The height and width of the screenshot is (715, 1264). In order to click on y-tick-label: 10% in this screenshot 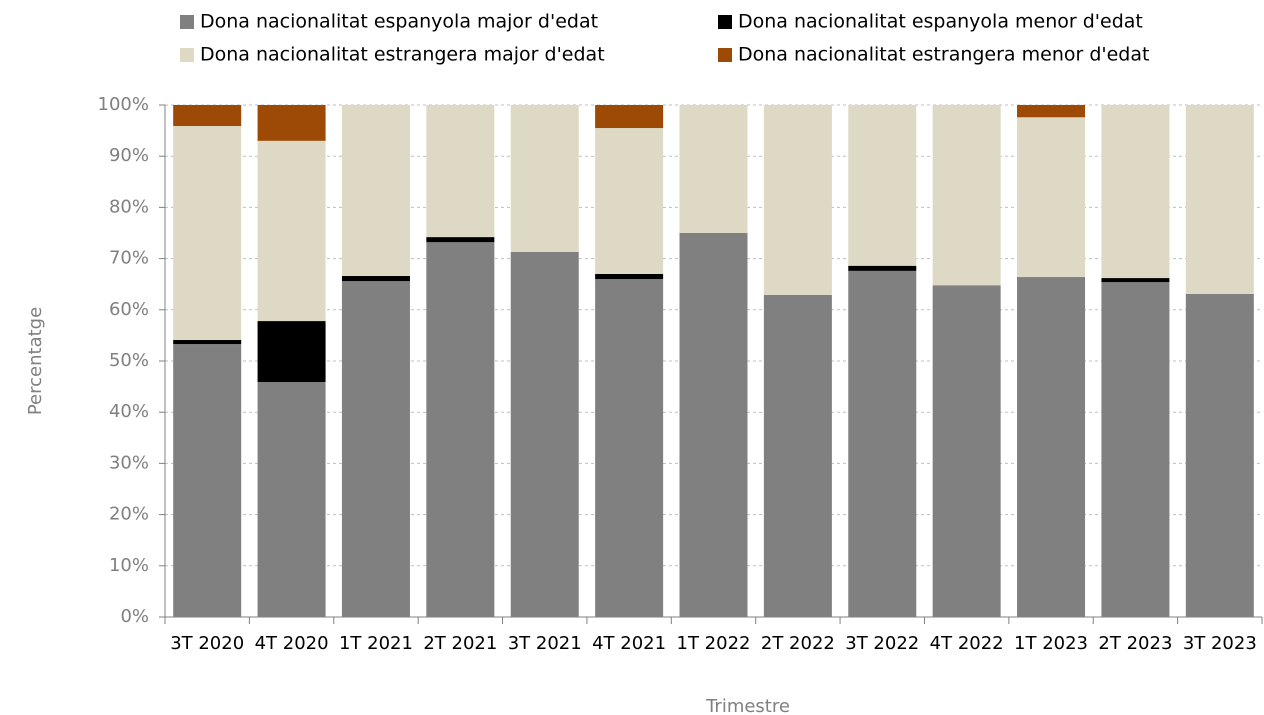, I will do `click(129, 565)`.